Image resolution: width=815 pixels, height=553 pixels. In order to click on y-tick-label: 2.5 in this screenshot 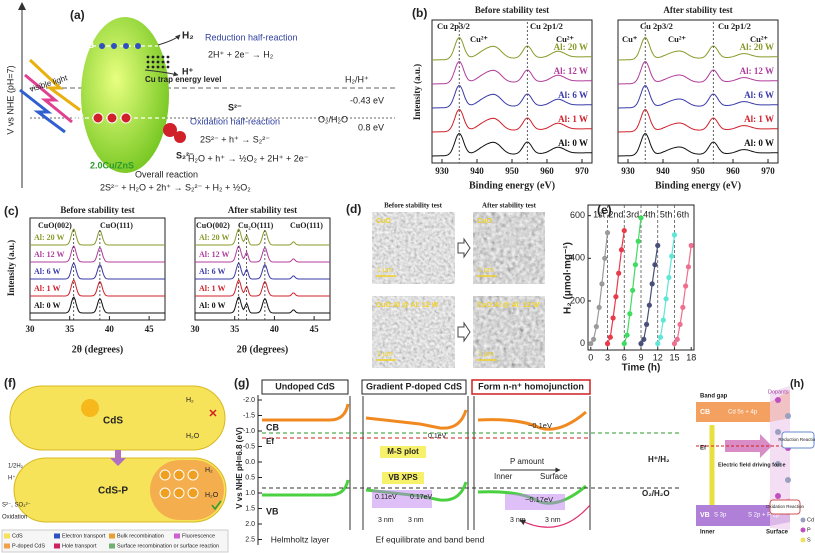, I will do `click(250, 539)`.